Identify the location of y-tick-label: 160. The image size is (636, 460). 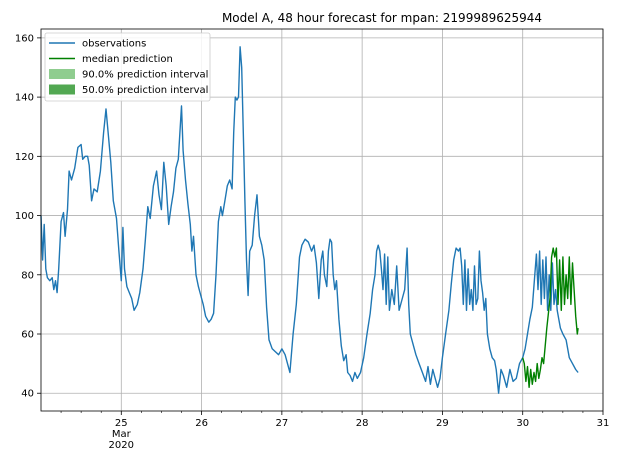
(24, 38).